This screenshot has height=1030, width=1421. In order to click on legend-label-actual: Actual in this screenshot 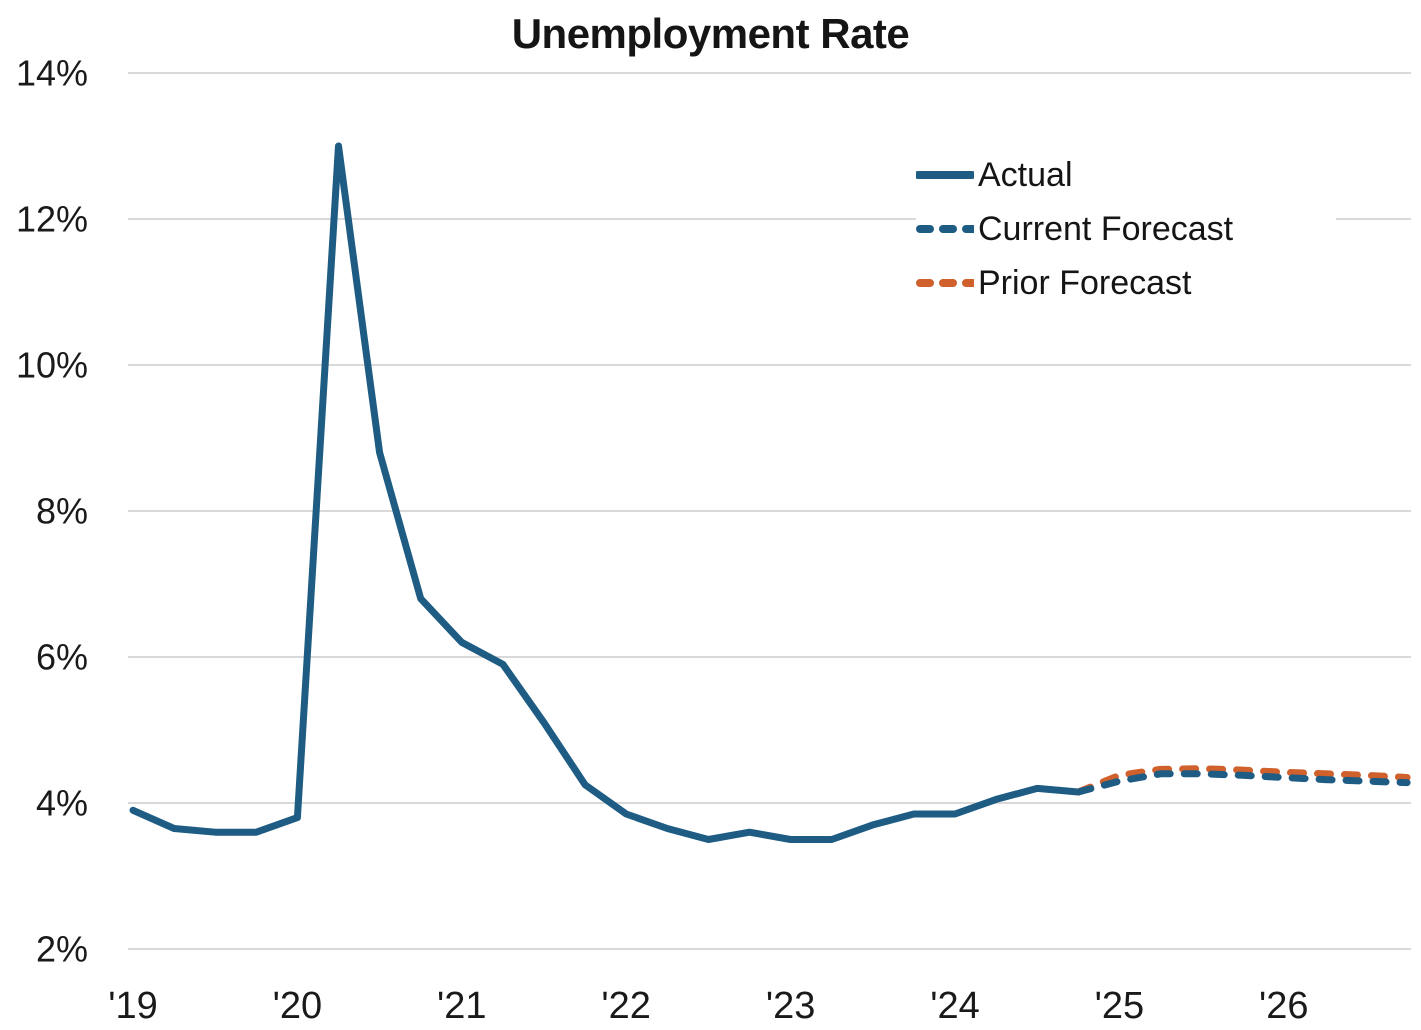, I will do `click(1025, 175)`.